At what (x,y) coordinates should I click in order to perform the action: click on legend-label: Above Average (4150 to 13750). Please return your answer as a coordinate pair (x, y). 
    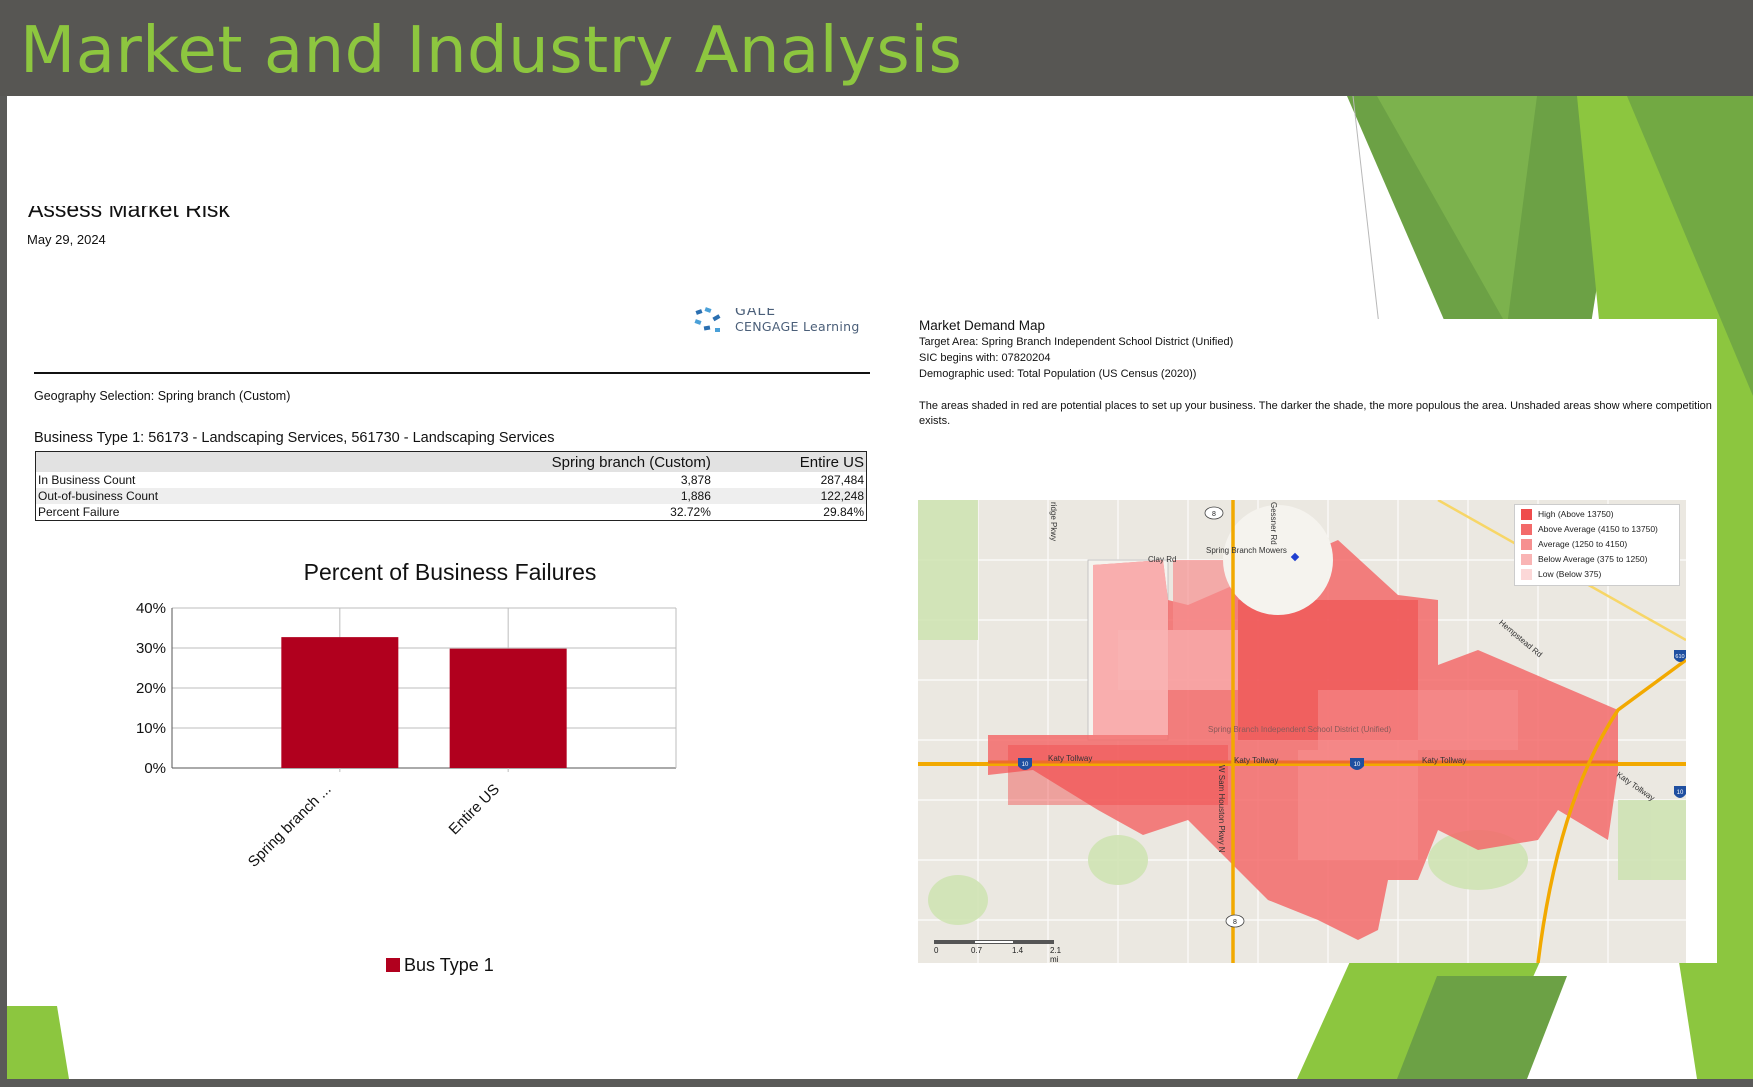
    Looking at the image, I should click on (1598, 529).